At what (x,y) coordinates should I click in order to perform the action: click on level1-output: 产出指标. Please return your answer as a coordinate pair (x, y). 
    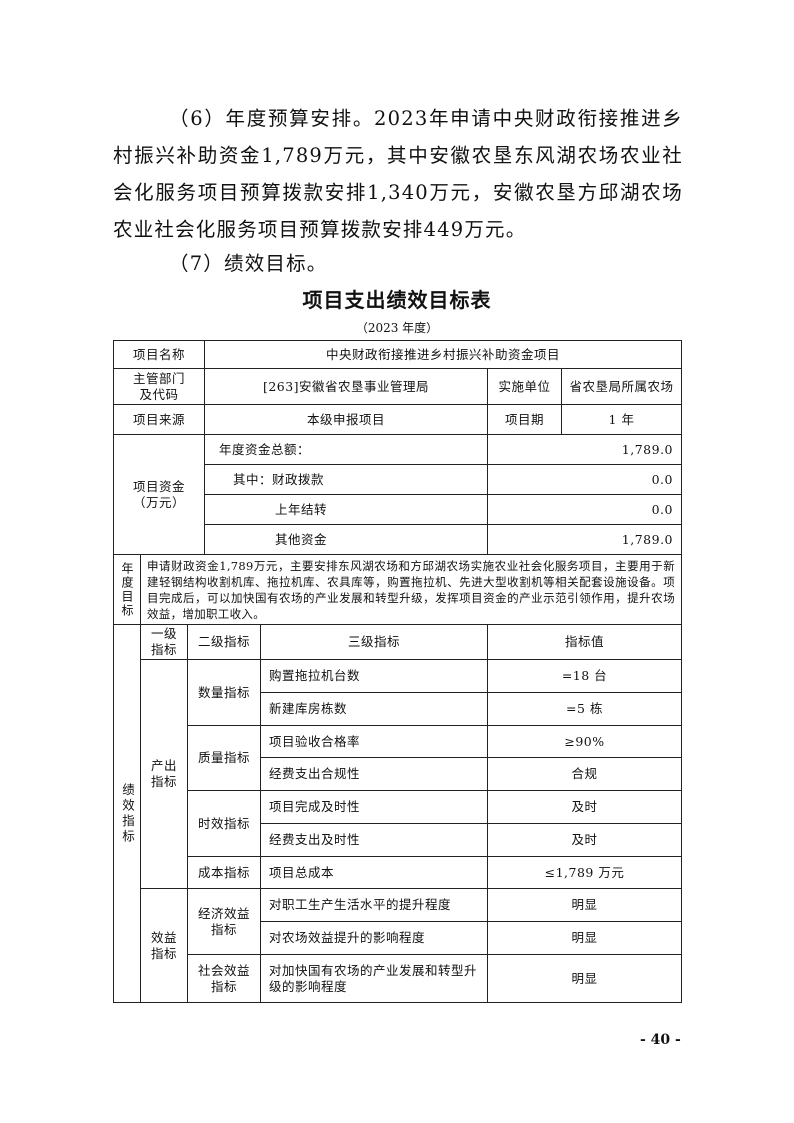
    Looking at the image, I should click on (164, 774).